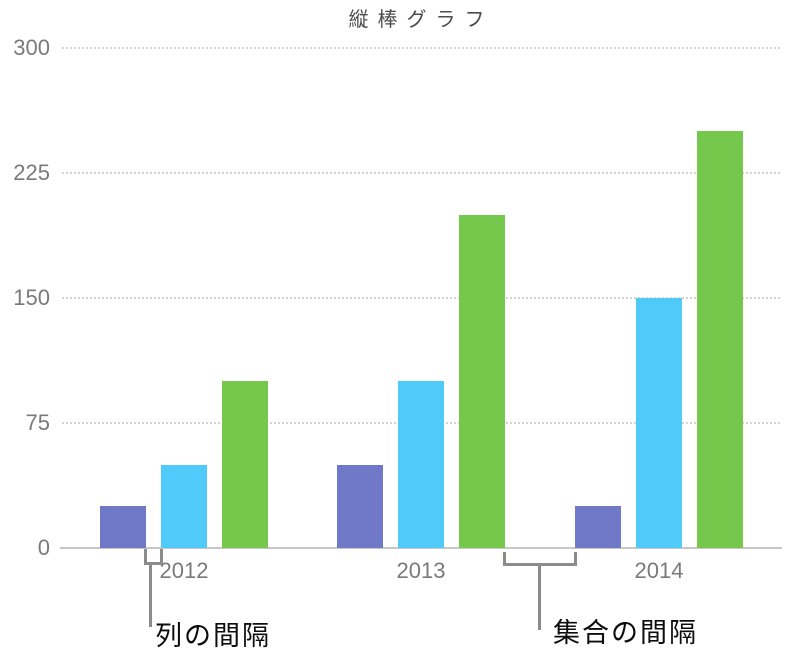 This screenshot has width=793, height=654. Describe the element at coordinates (123, 527) in the screenshot. I see `bar-2012-series1` at that location.